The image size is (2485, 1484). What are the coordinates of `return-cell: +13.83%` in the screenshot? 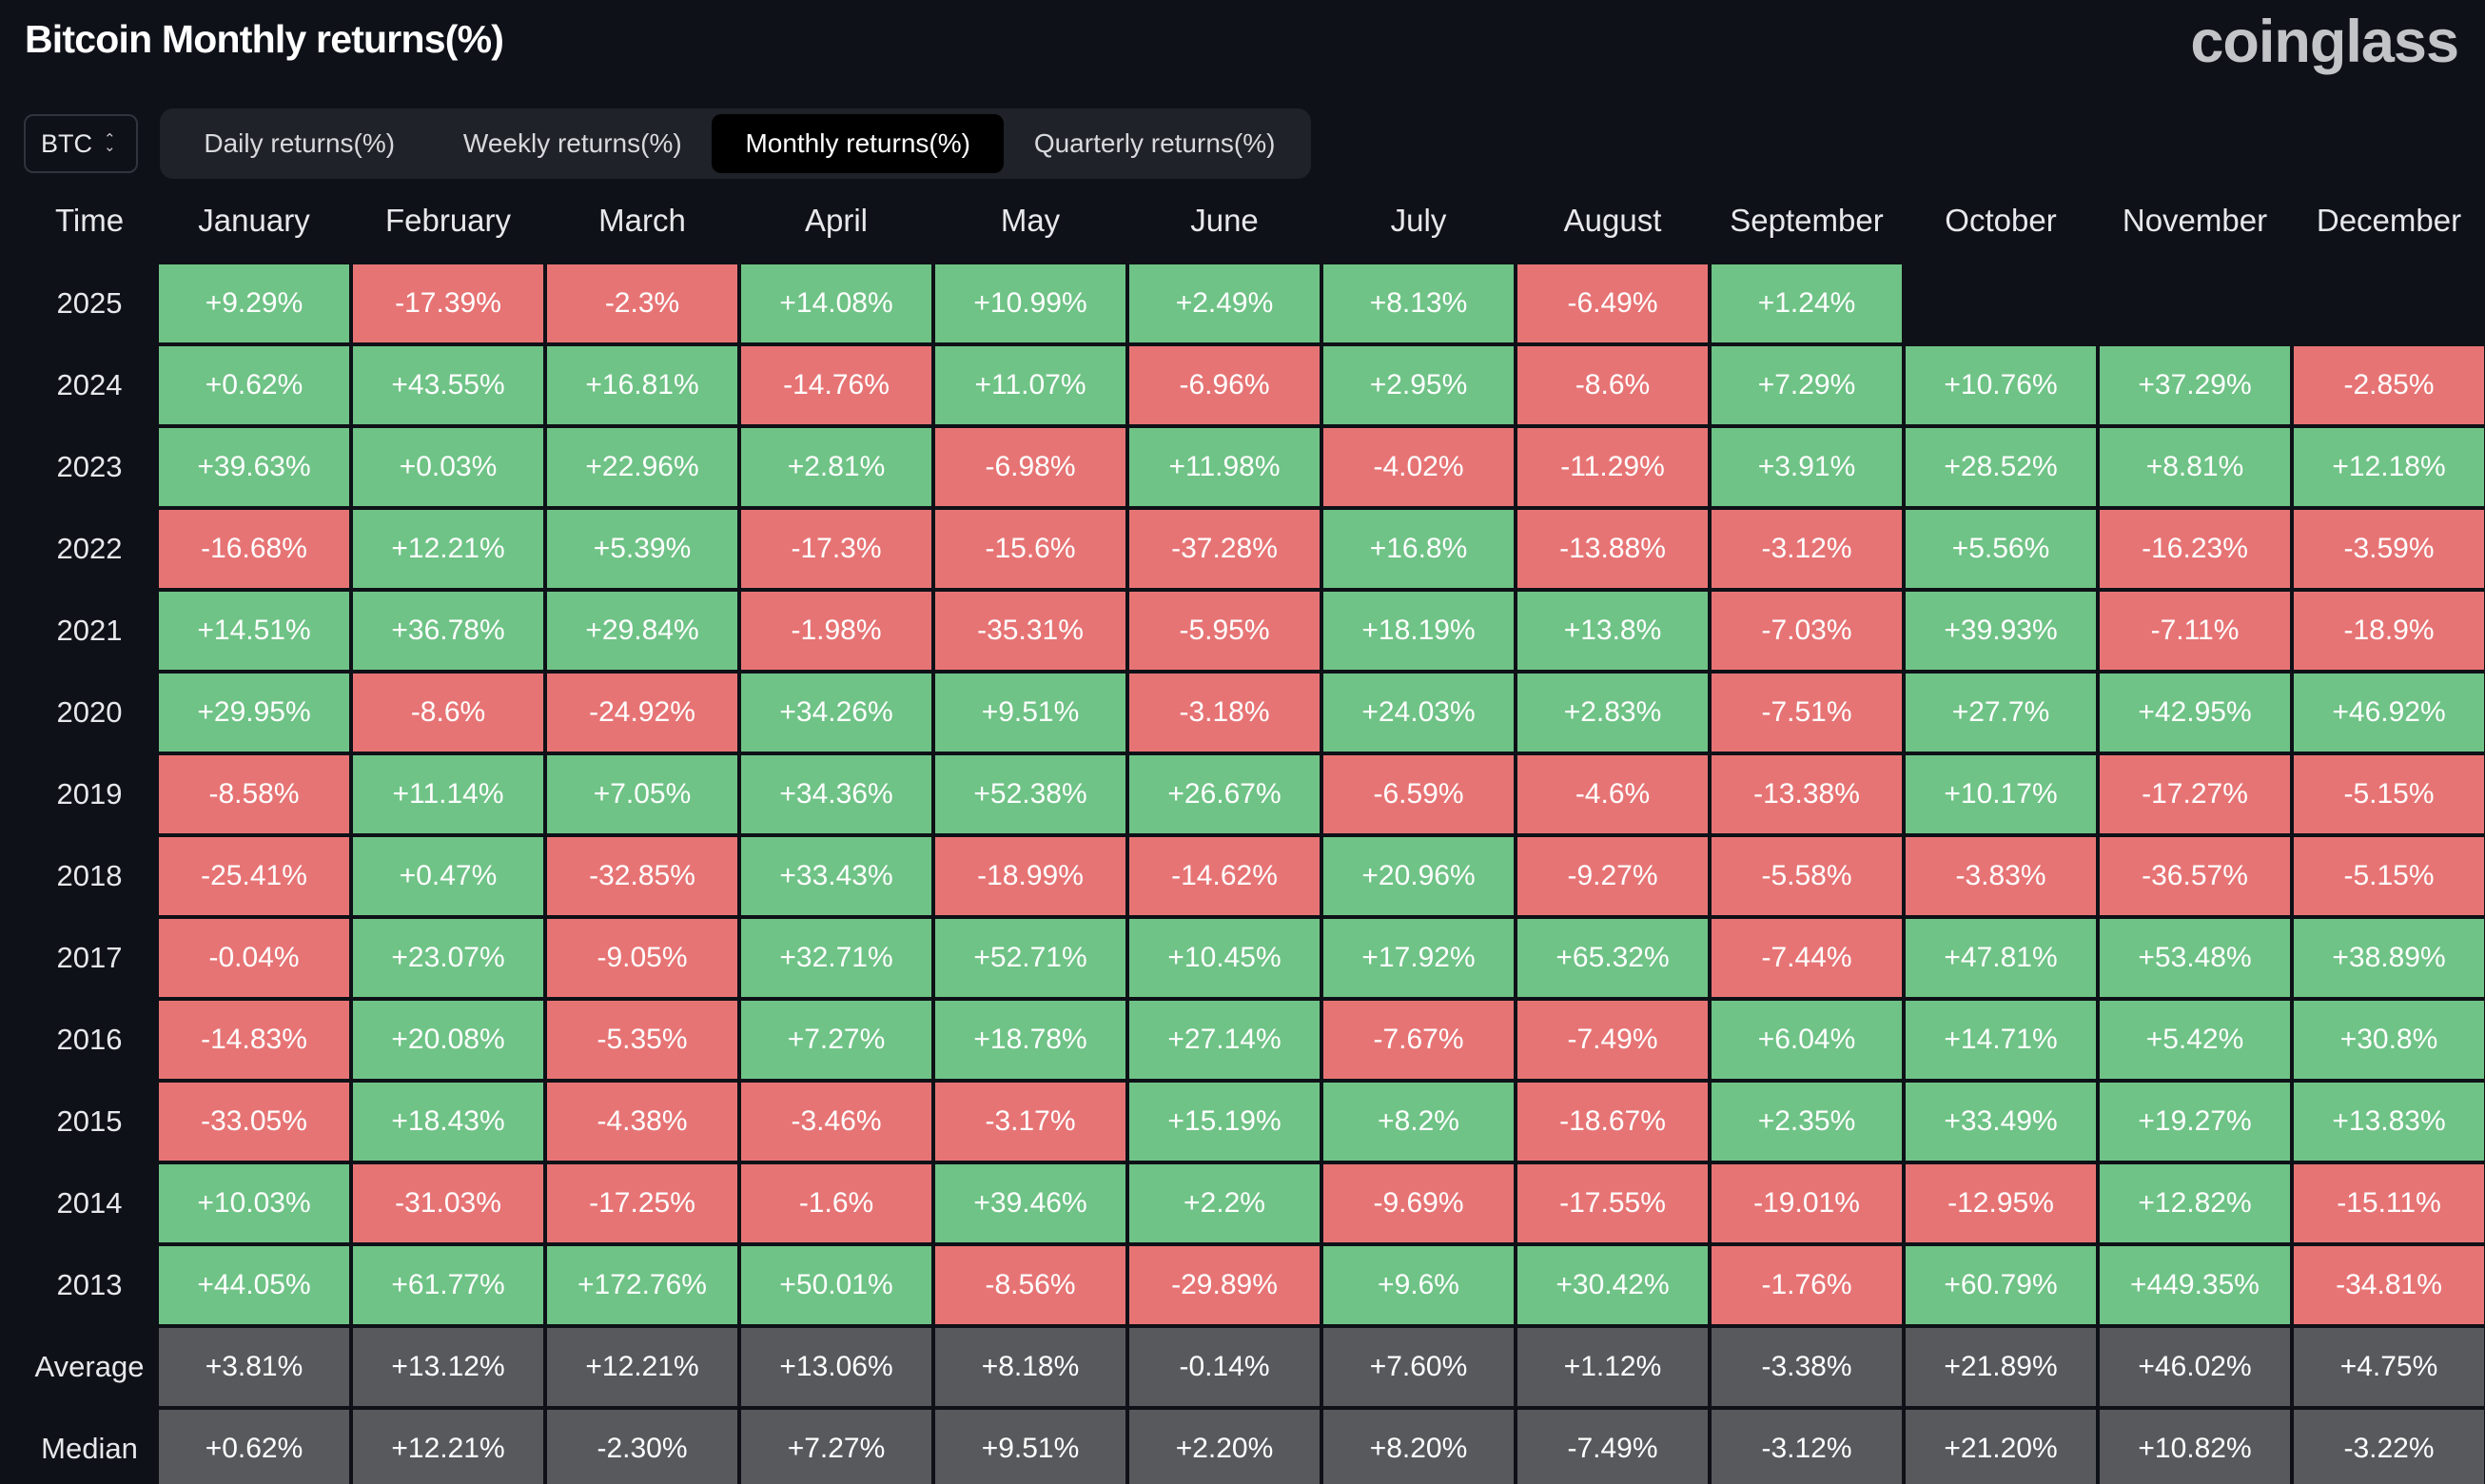 It's located at (2389, 1122).